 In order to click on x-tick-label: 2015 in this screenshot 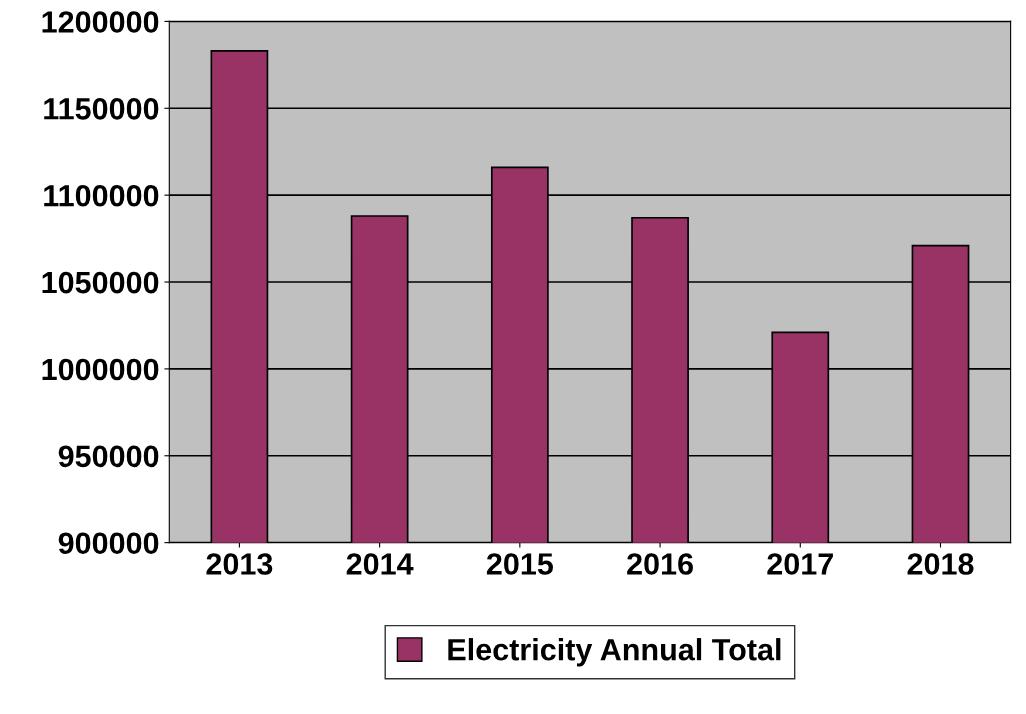, I will do `click(519, 564)`.